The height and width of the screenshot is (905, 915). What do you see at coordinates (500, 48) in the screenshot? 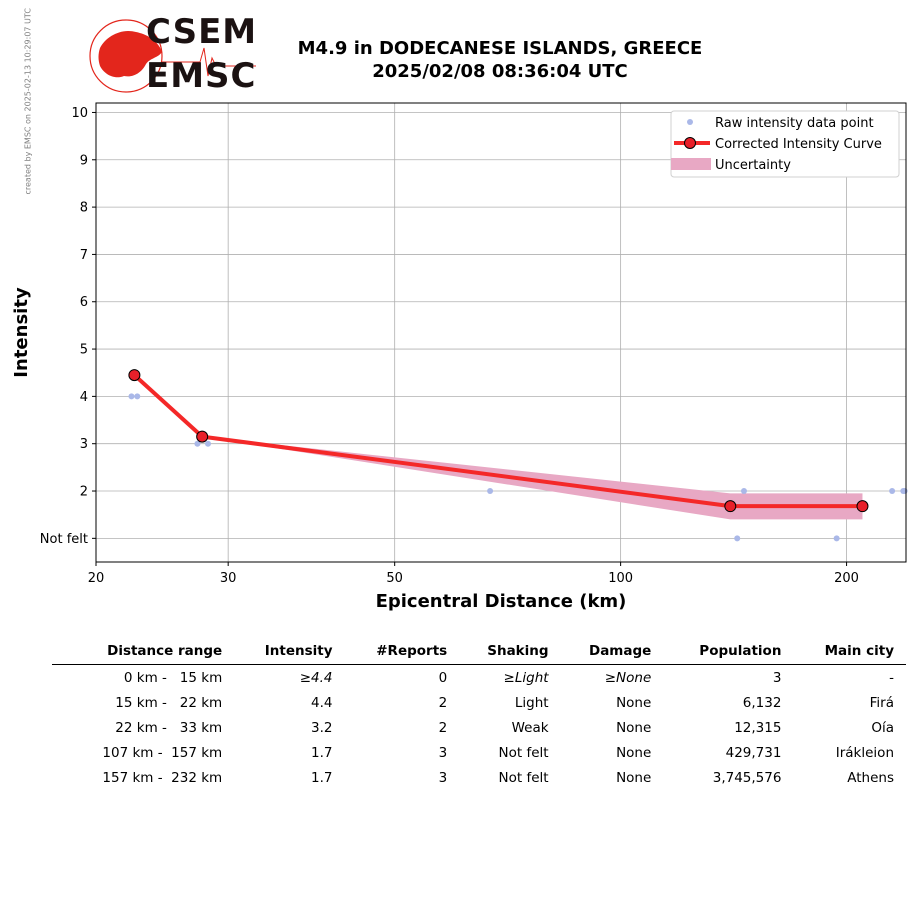
I see `chart-title: M4.9 in DODECANESE ISLANDS, GREECE` at bounding box center [500, 48].